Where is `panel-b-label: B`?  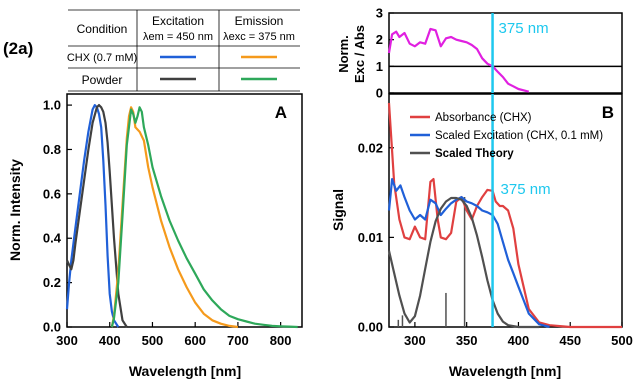
panel-b-label: B is located at coordinates (608, 112).